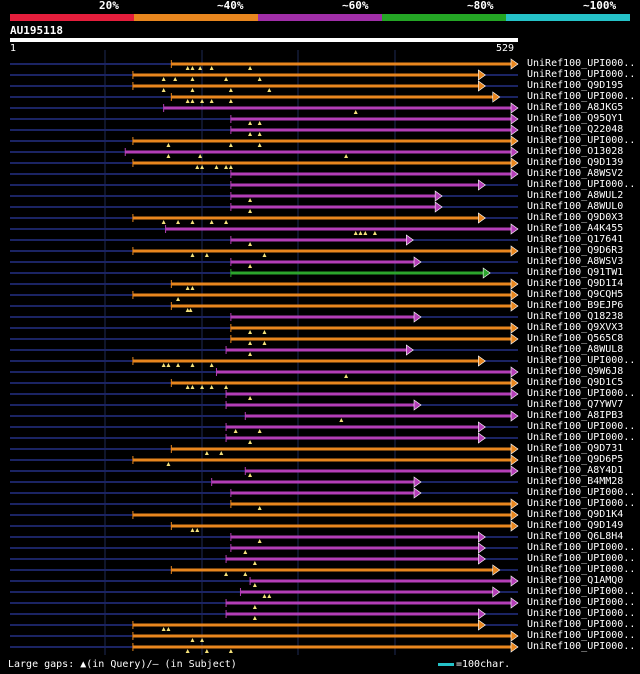 The height and width of the screenshot is (674, 640). I want to click on hit-label: UniRef100_Q9D1I4, so click(575, 283).